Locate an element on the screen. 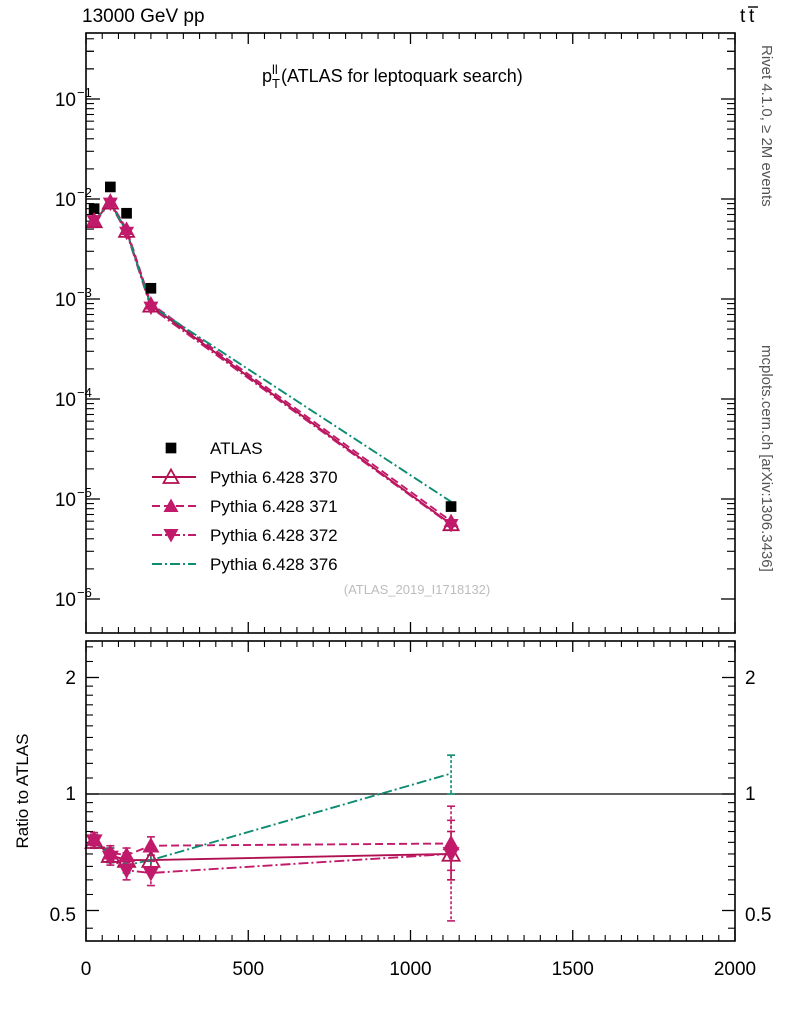  ratio-y-ticklabel: 1 is located at coordinates (70, 794).